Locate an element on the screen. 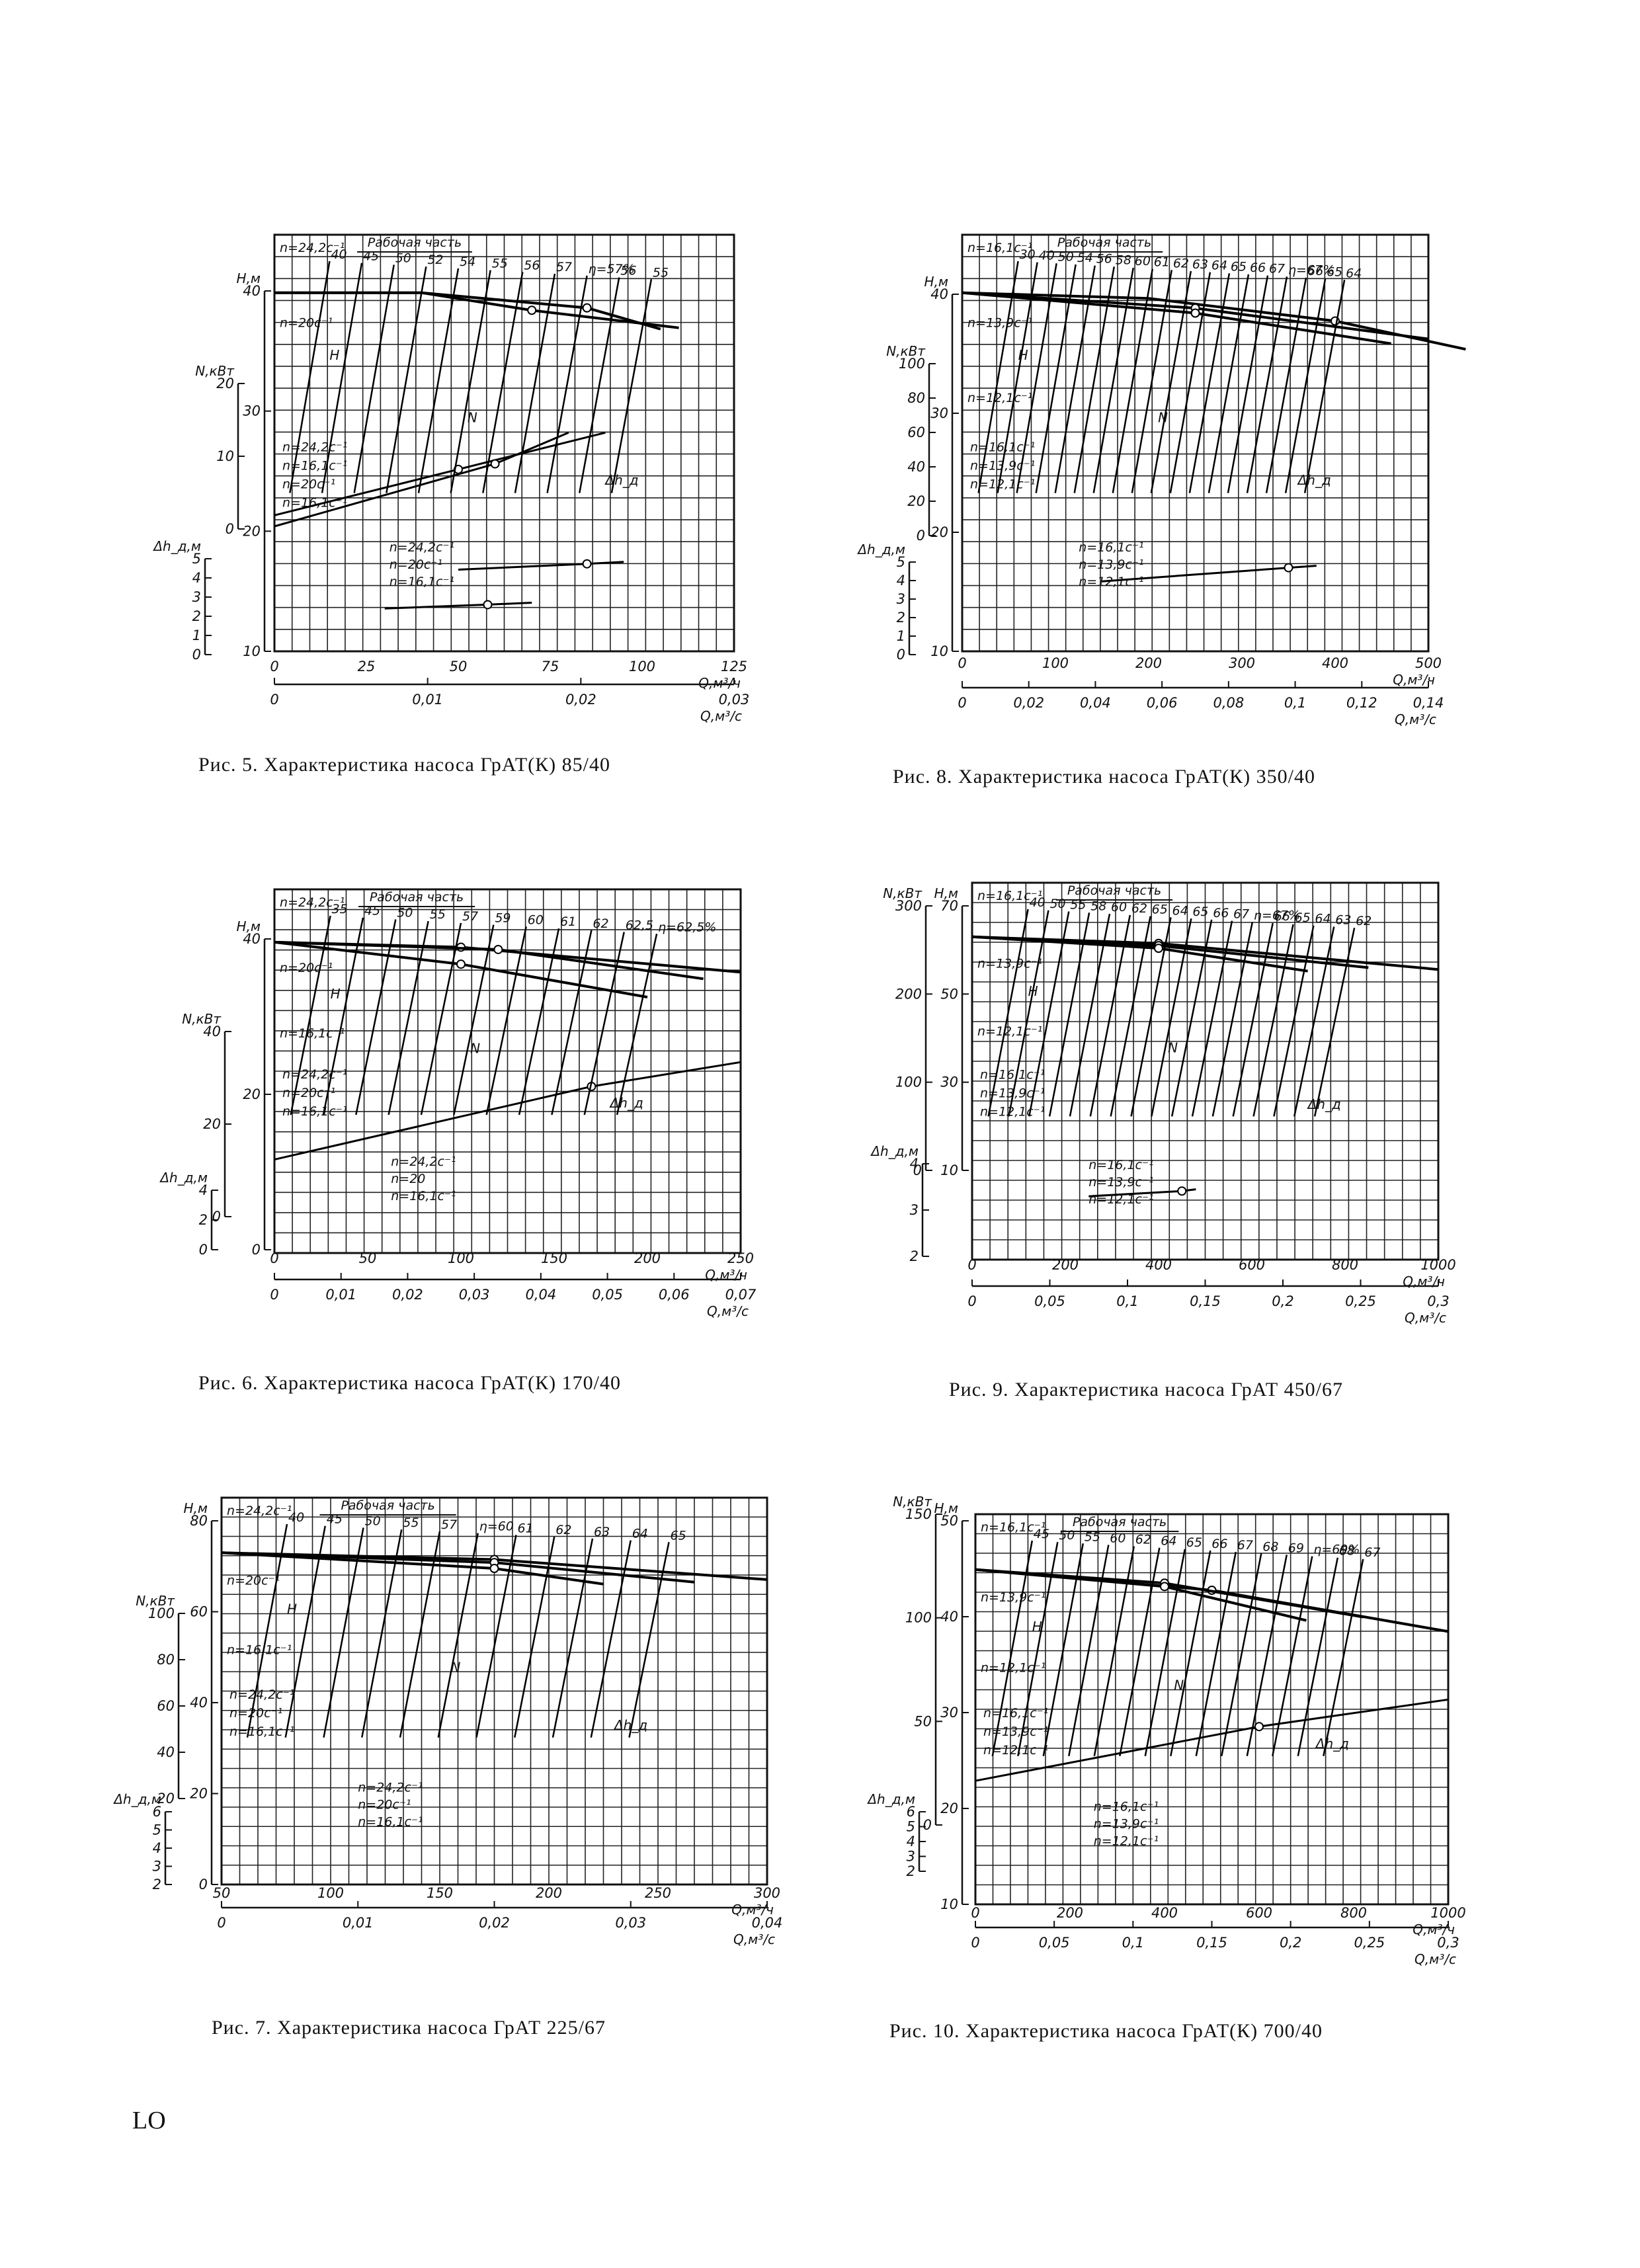 This screenshot has height=2268, width=1640. x-tick: 600 is located at coordinates (1252, 1265).